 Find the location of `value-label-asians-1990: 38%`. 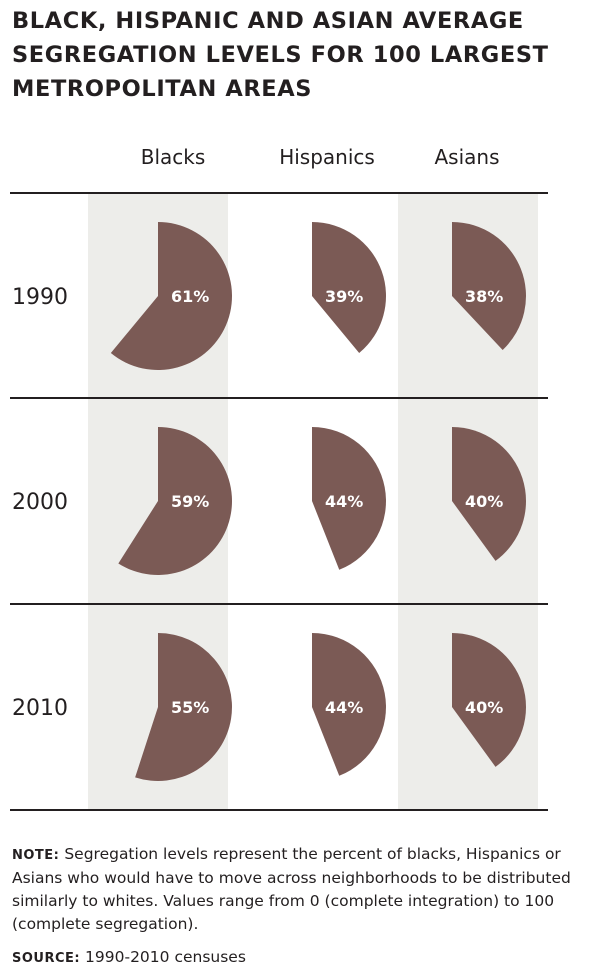

value-label-asians-1990: 38% is located at coordinates (484, 296).